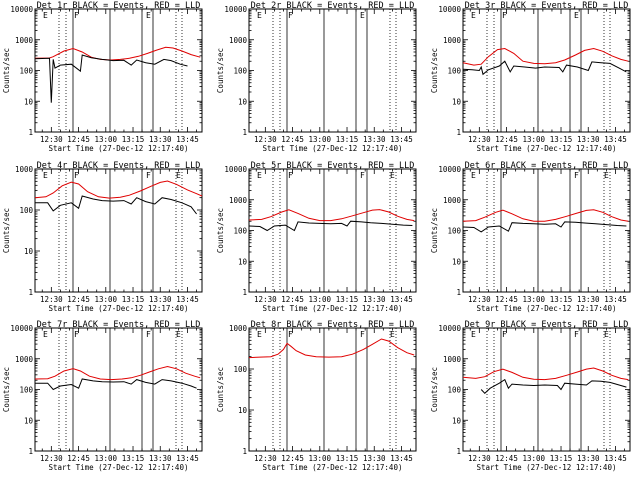 The height and width of the screenshot is (480, 640). Describe the element at coordinates (119, 325) in the screenshot. I see `chart-title: Det 7r BLACK = Events, RED = LLD` at that location.